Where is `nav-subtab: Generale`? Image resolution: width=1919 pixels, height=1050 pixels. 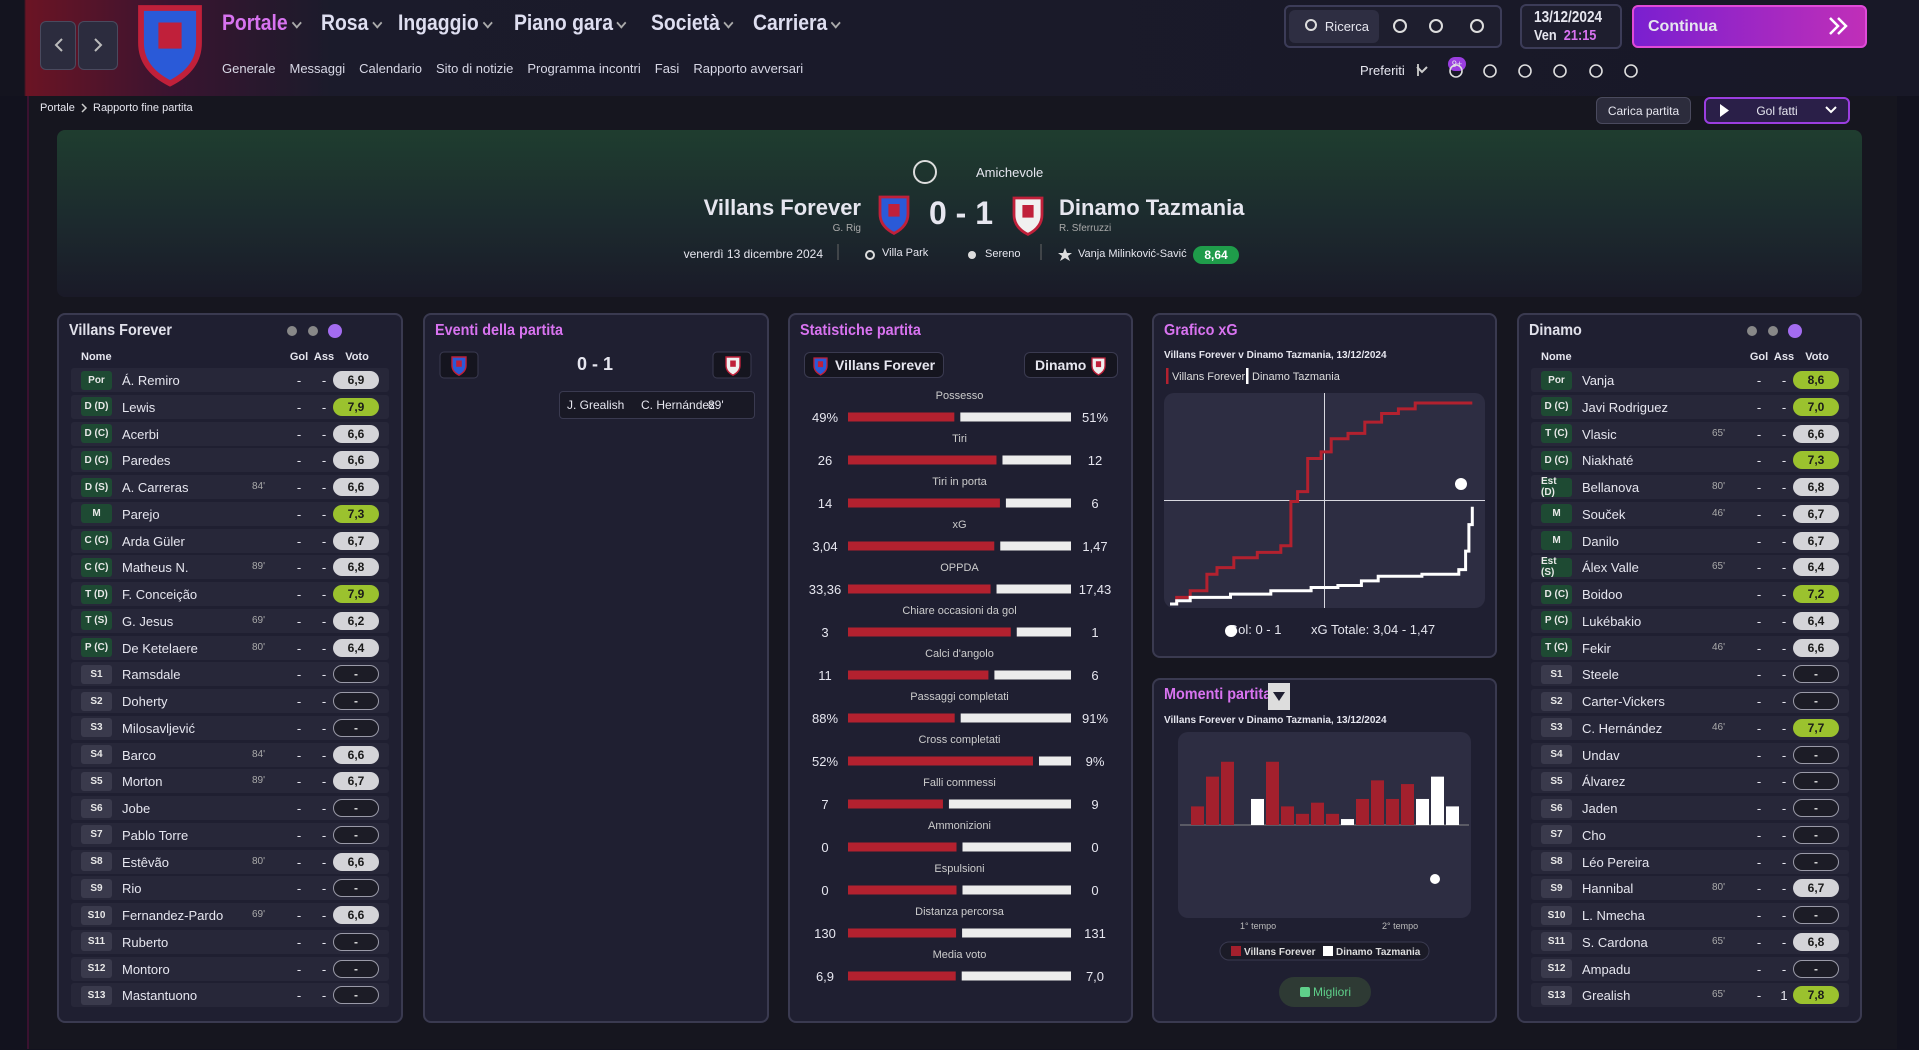 nav-subtab: Generale is located at coordinates (249, 68).